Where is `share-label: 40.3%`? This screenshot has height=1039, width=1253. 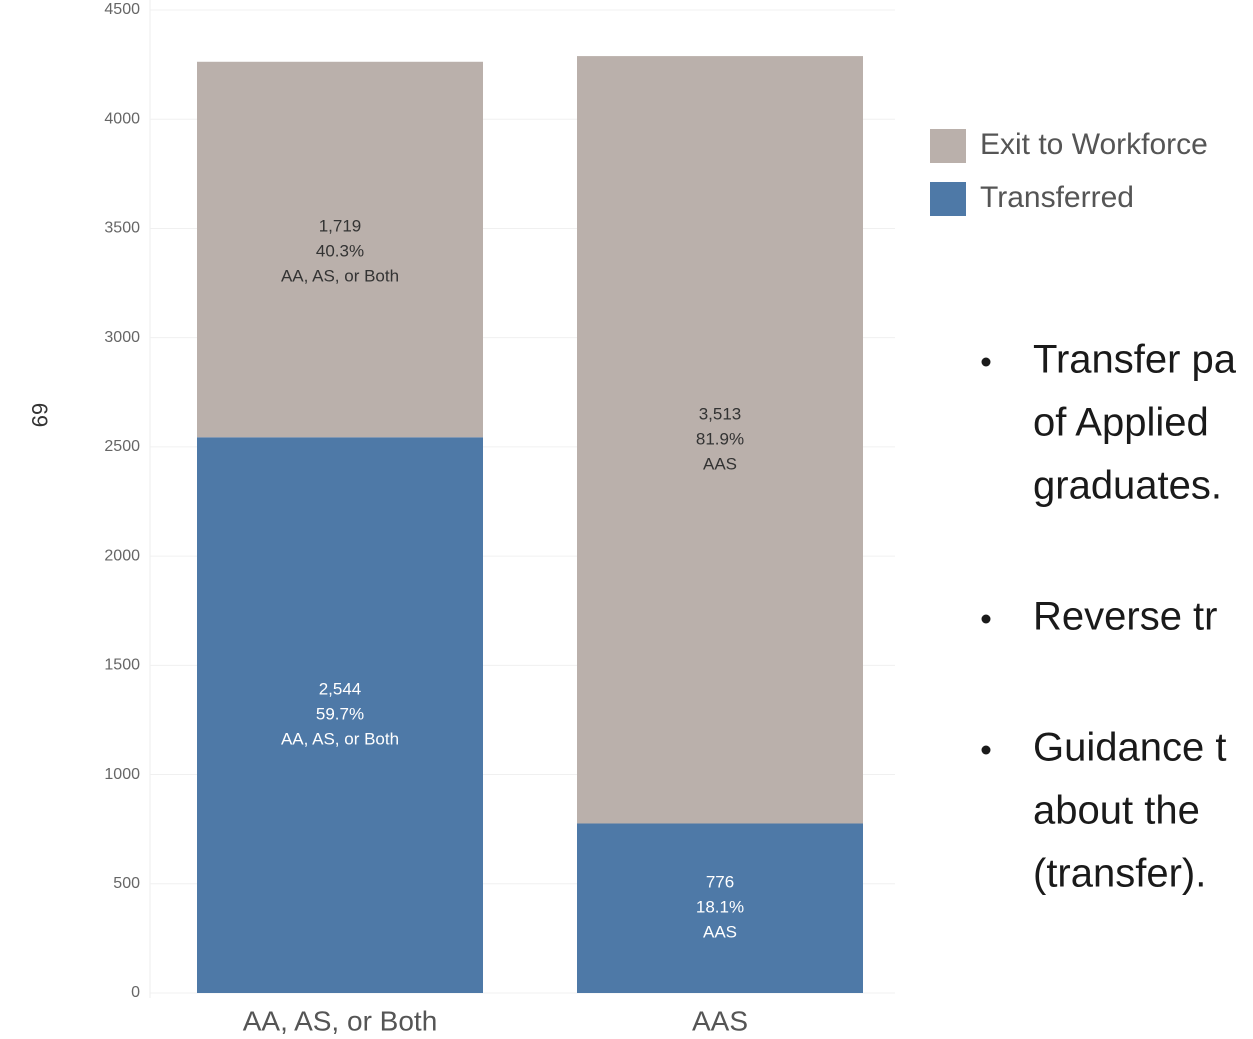
share-label: 40.3% is located at coordinates (340, 250).